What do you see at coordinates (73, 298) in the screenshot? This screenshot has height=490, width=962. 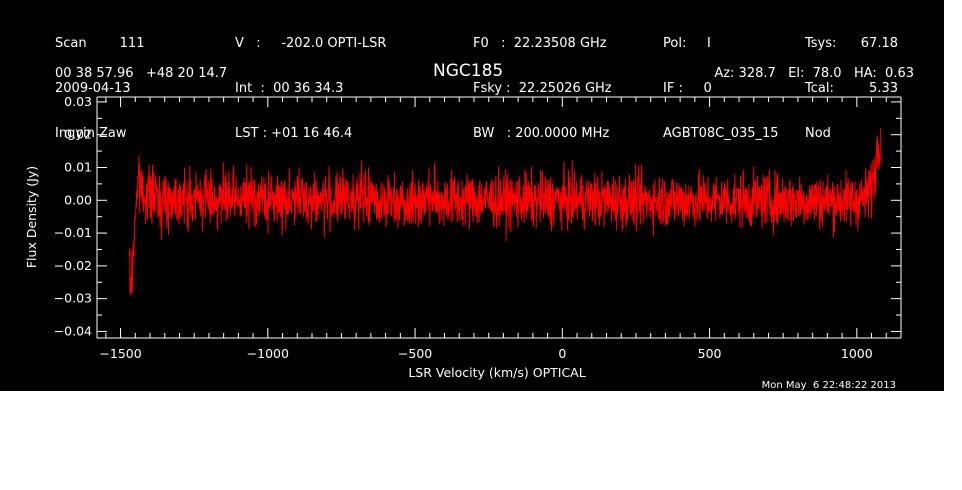 I see `y-tick-label: −0.03` at bounding box center [73, 298].